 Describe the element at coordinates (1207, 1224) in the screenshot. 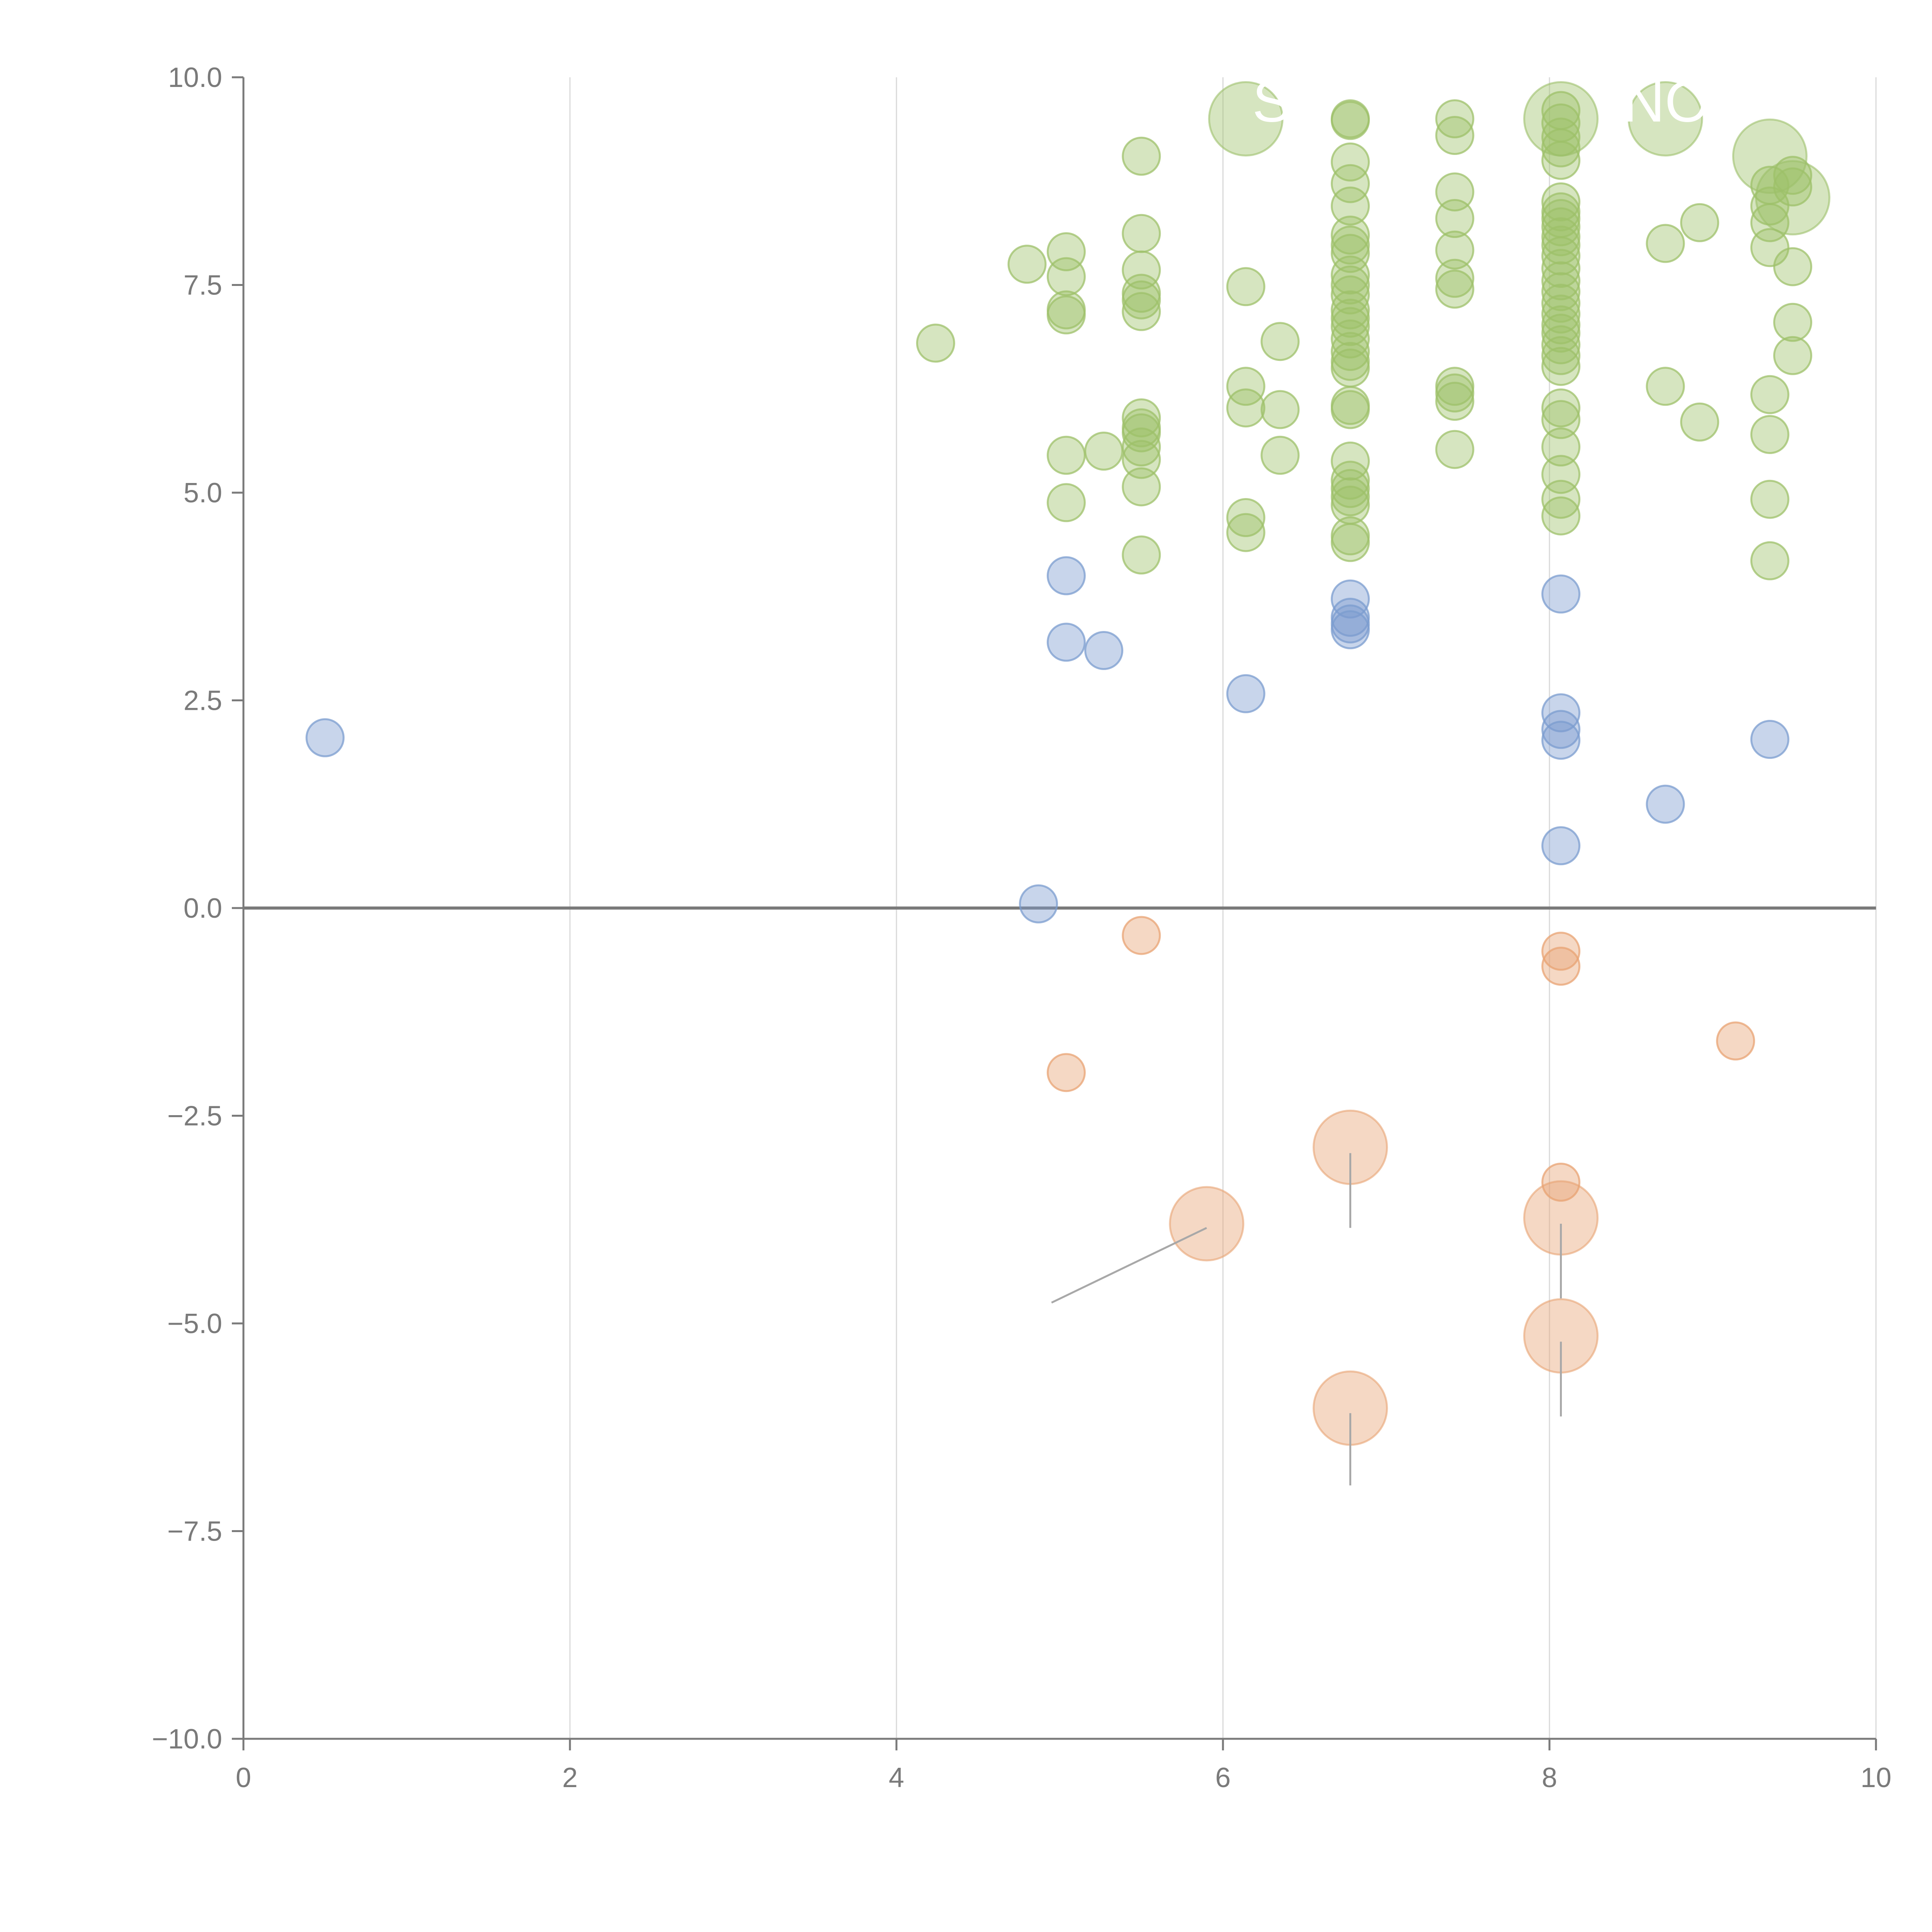

I see `large-bubble-orange` at that location.